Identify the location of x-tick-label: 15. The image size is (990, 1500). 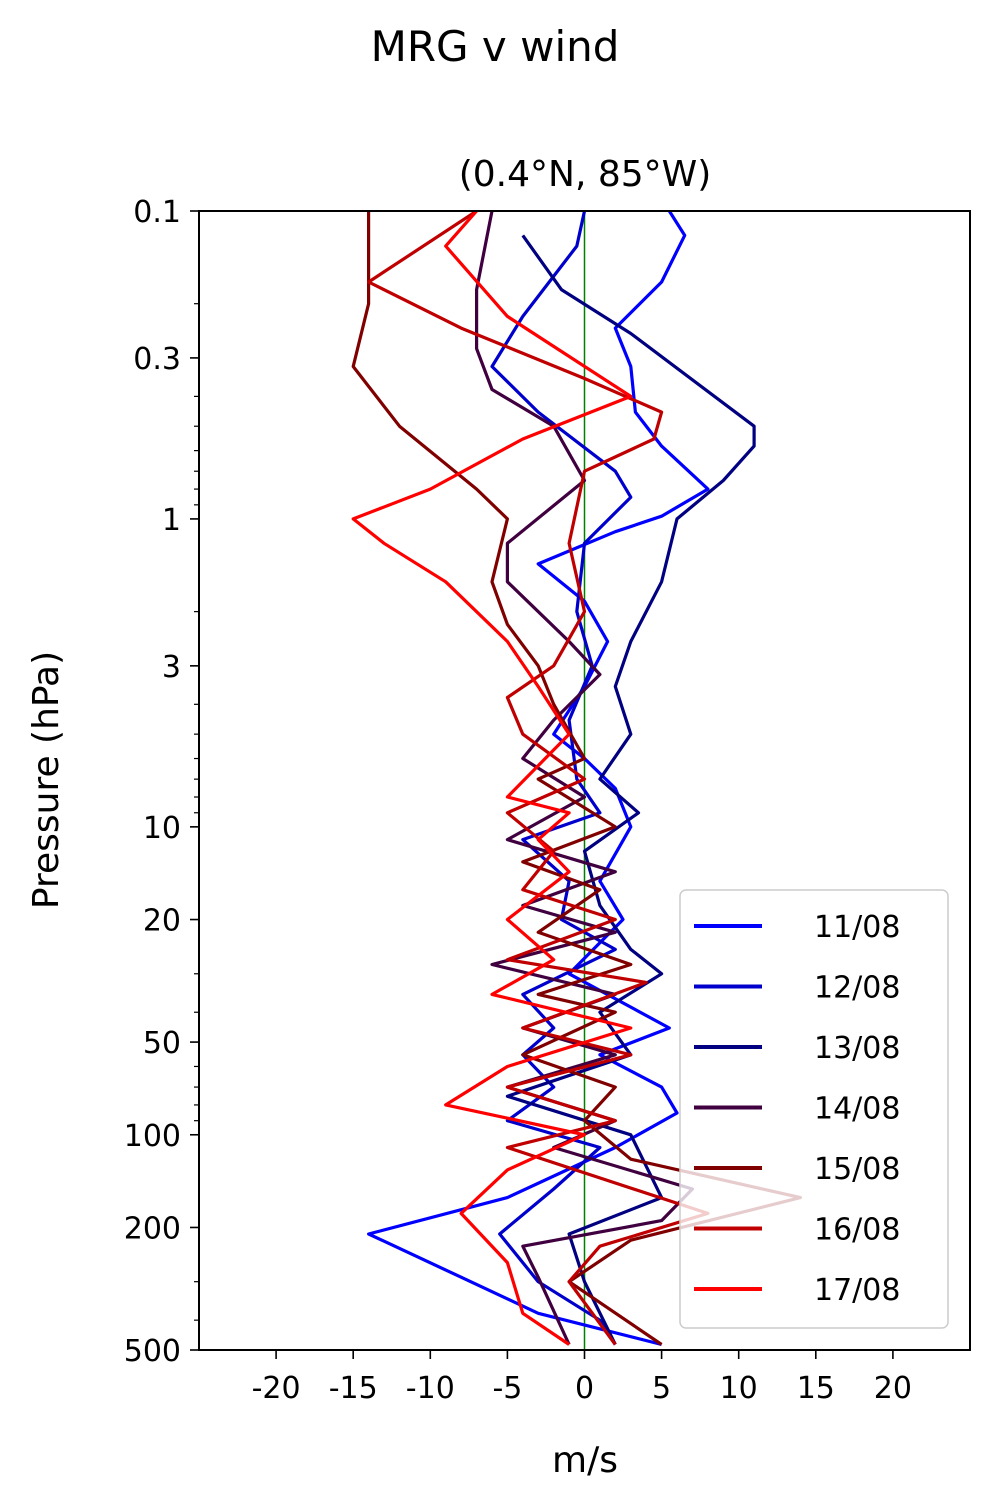
(816, 1388).